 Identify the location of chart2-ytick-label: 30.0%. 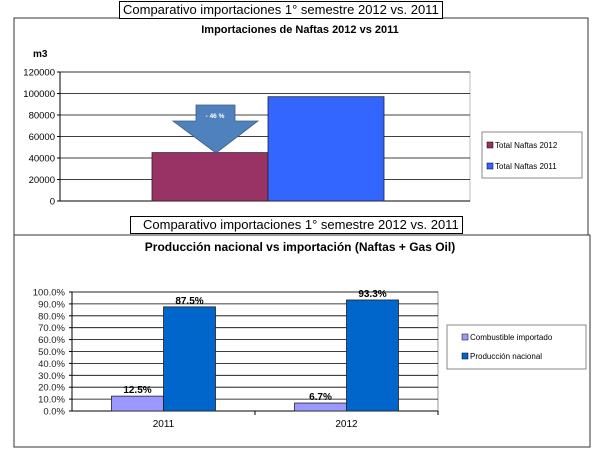
(51, 376).